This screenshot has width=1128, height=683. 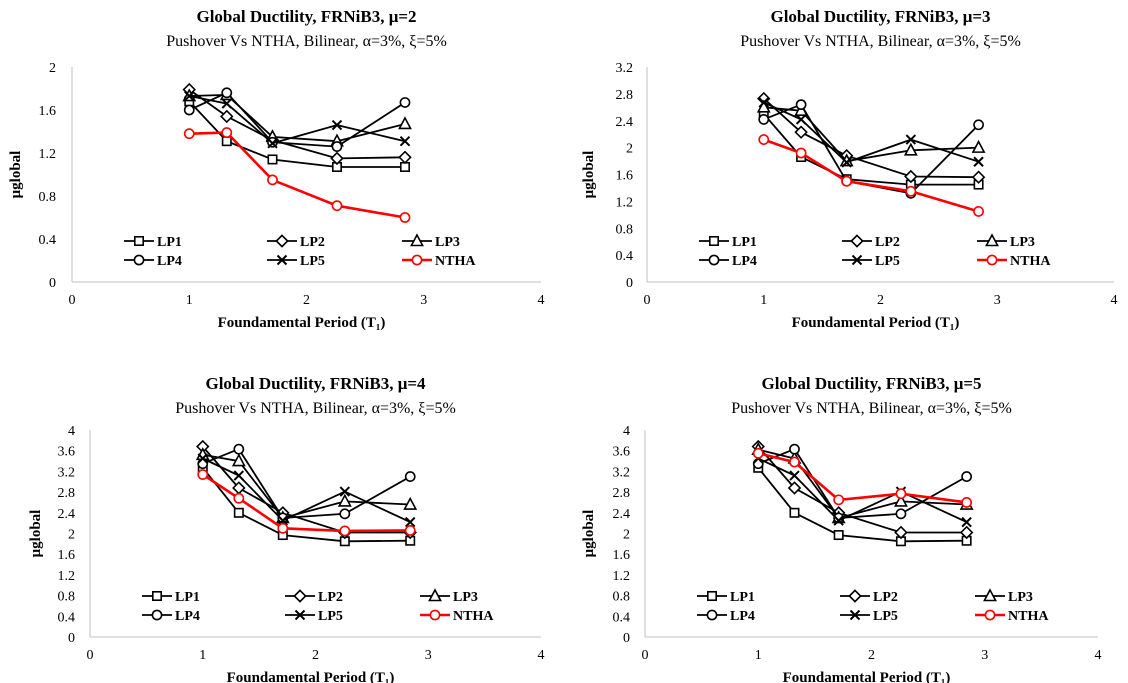 I want to click on series-lp2, so click(x=871, y=137).